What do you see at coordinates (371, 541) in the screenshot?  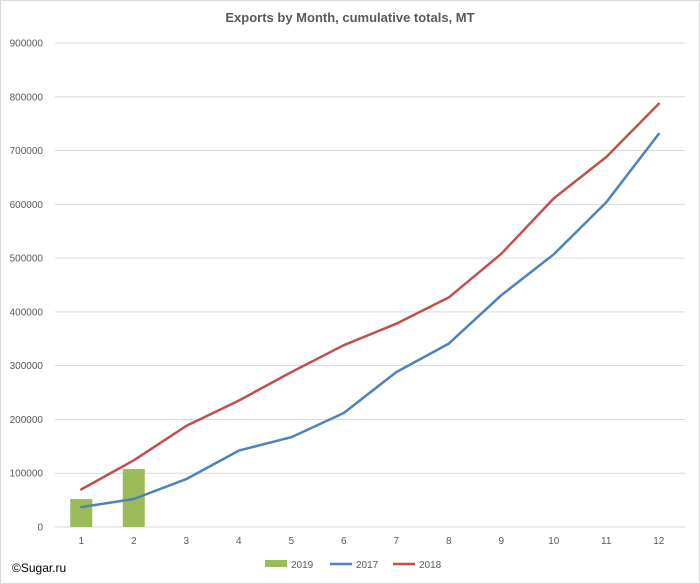 I see `x-axis-ticks: 1 2 3 4 5 6 7 8 9 10 11 12` at bounding box center [371, 541].